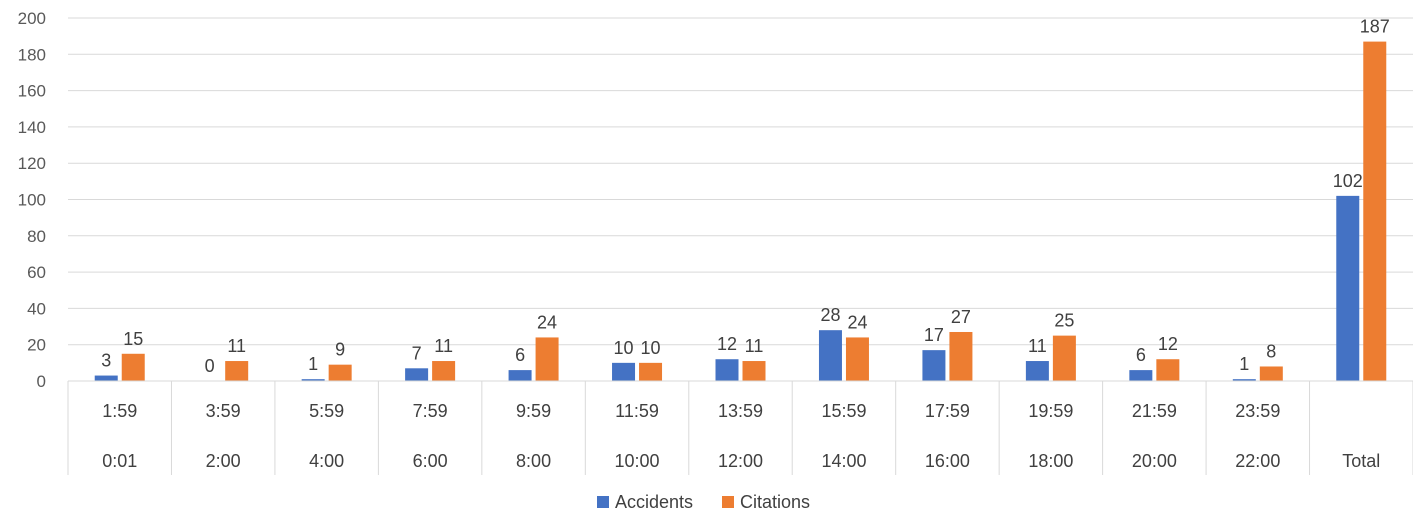 The image size is (1413, 522). I want to click on data-label: 0, so click(210, 366).